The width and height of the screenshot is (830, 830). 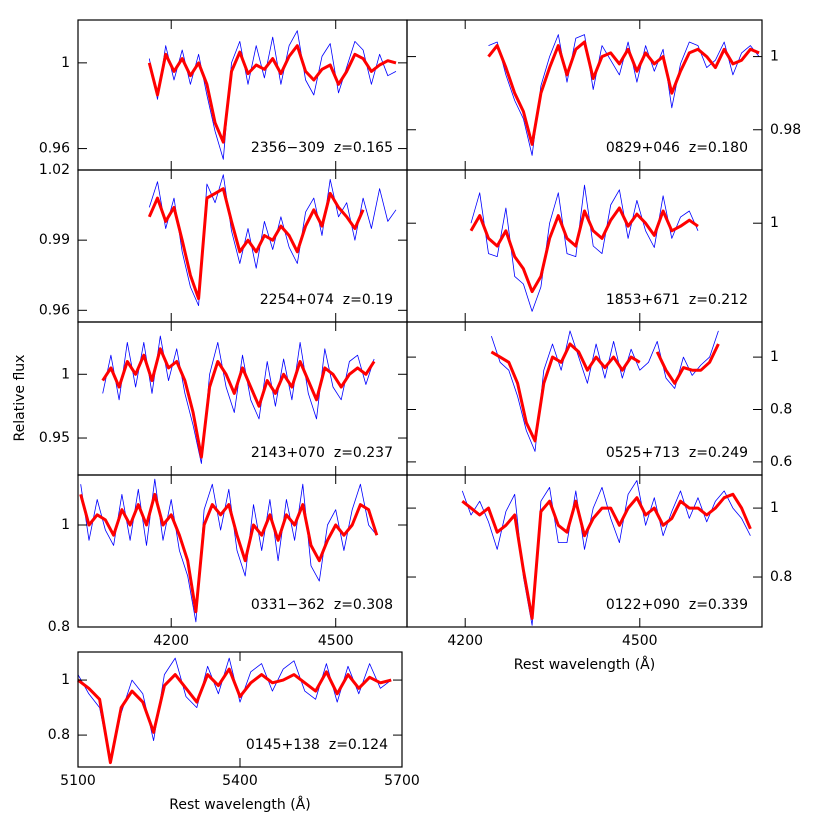 What do you see at coordinates (326, 300) in the screenshot?
I see `panel-annotation: 2254+074 z=0.19` at bounding box center [326, 300].